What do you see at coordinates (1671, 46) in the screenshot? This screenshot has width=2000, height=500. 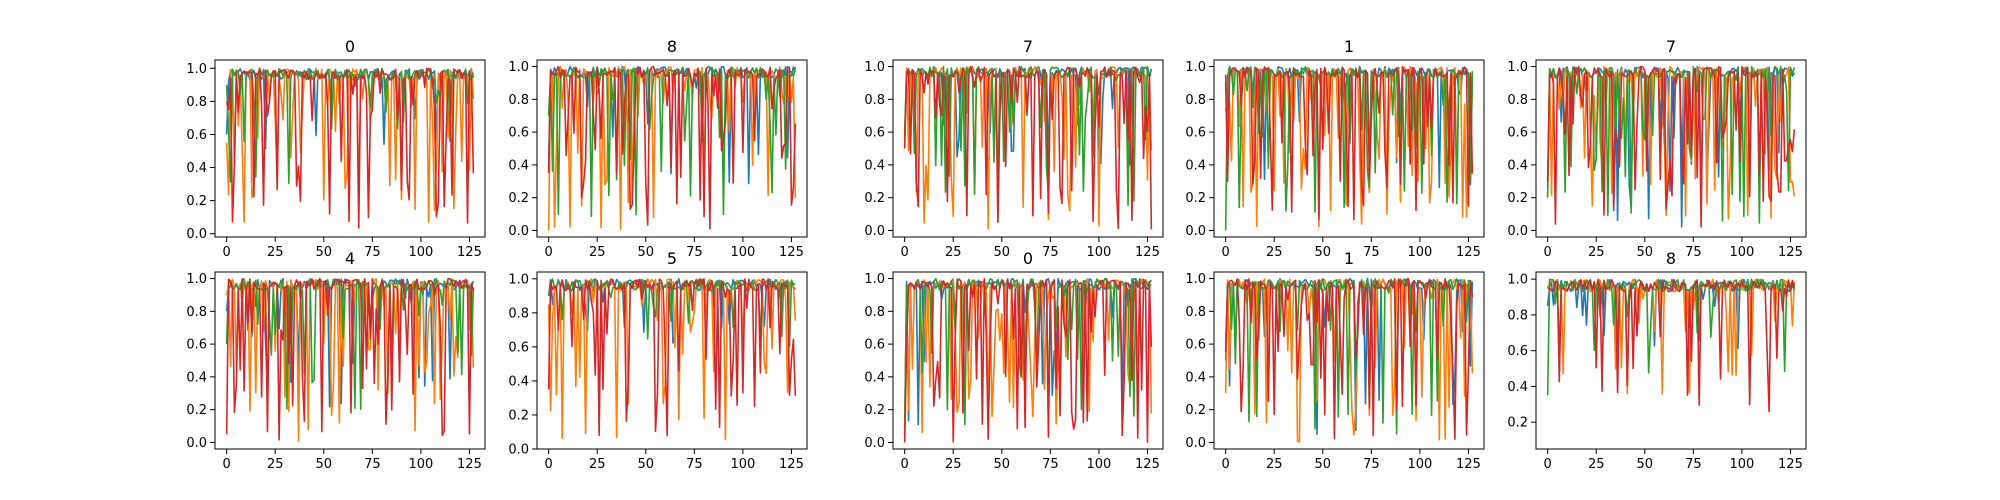 I see `subplot-title: 7` at bounding box center [1671, 46].